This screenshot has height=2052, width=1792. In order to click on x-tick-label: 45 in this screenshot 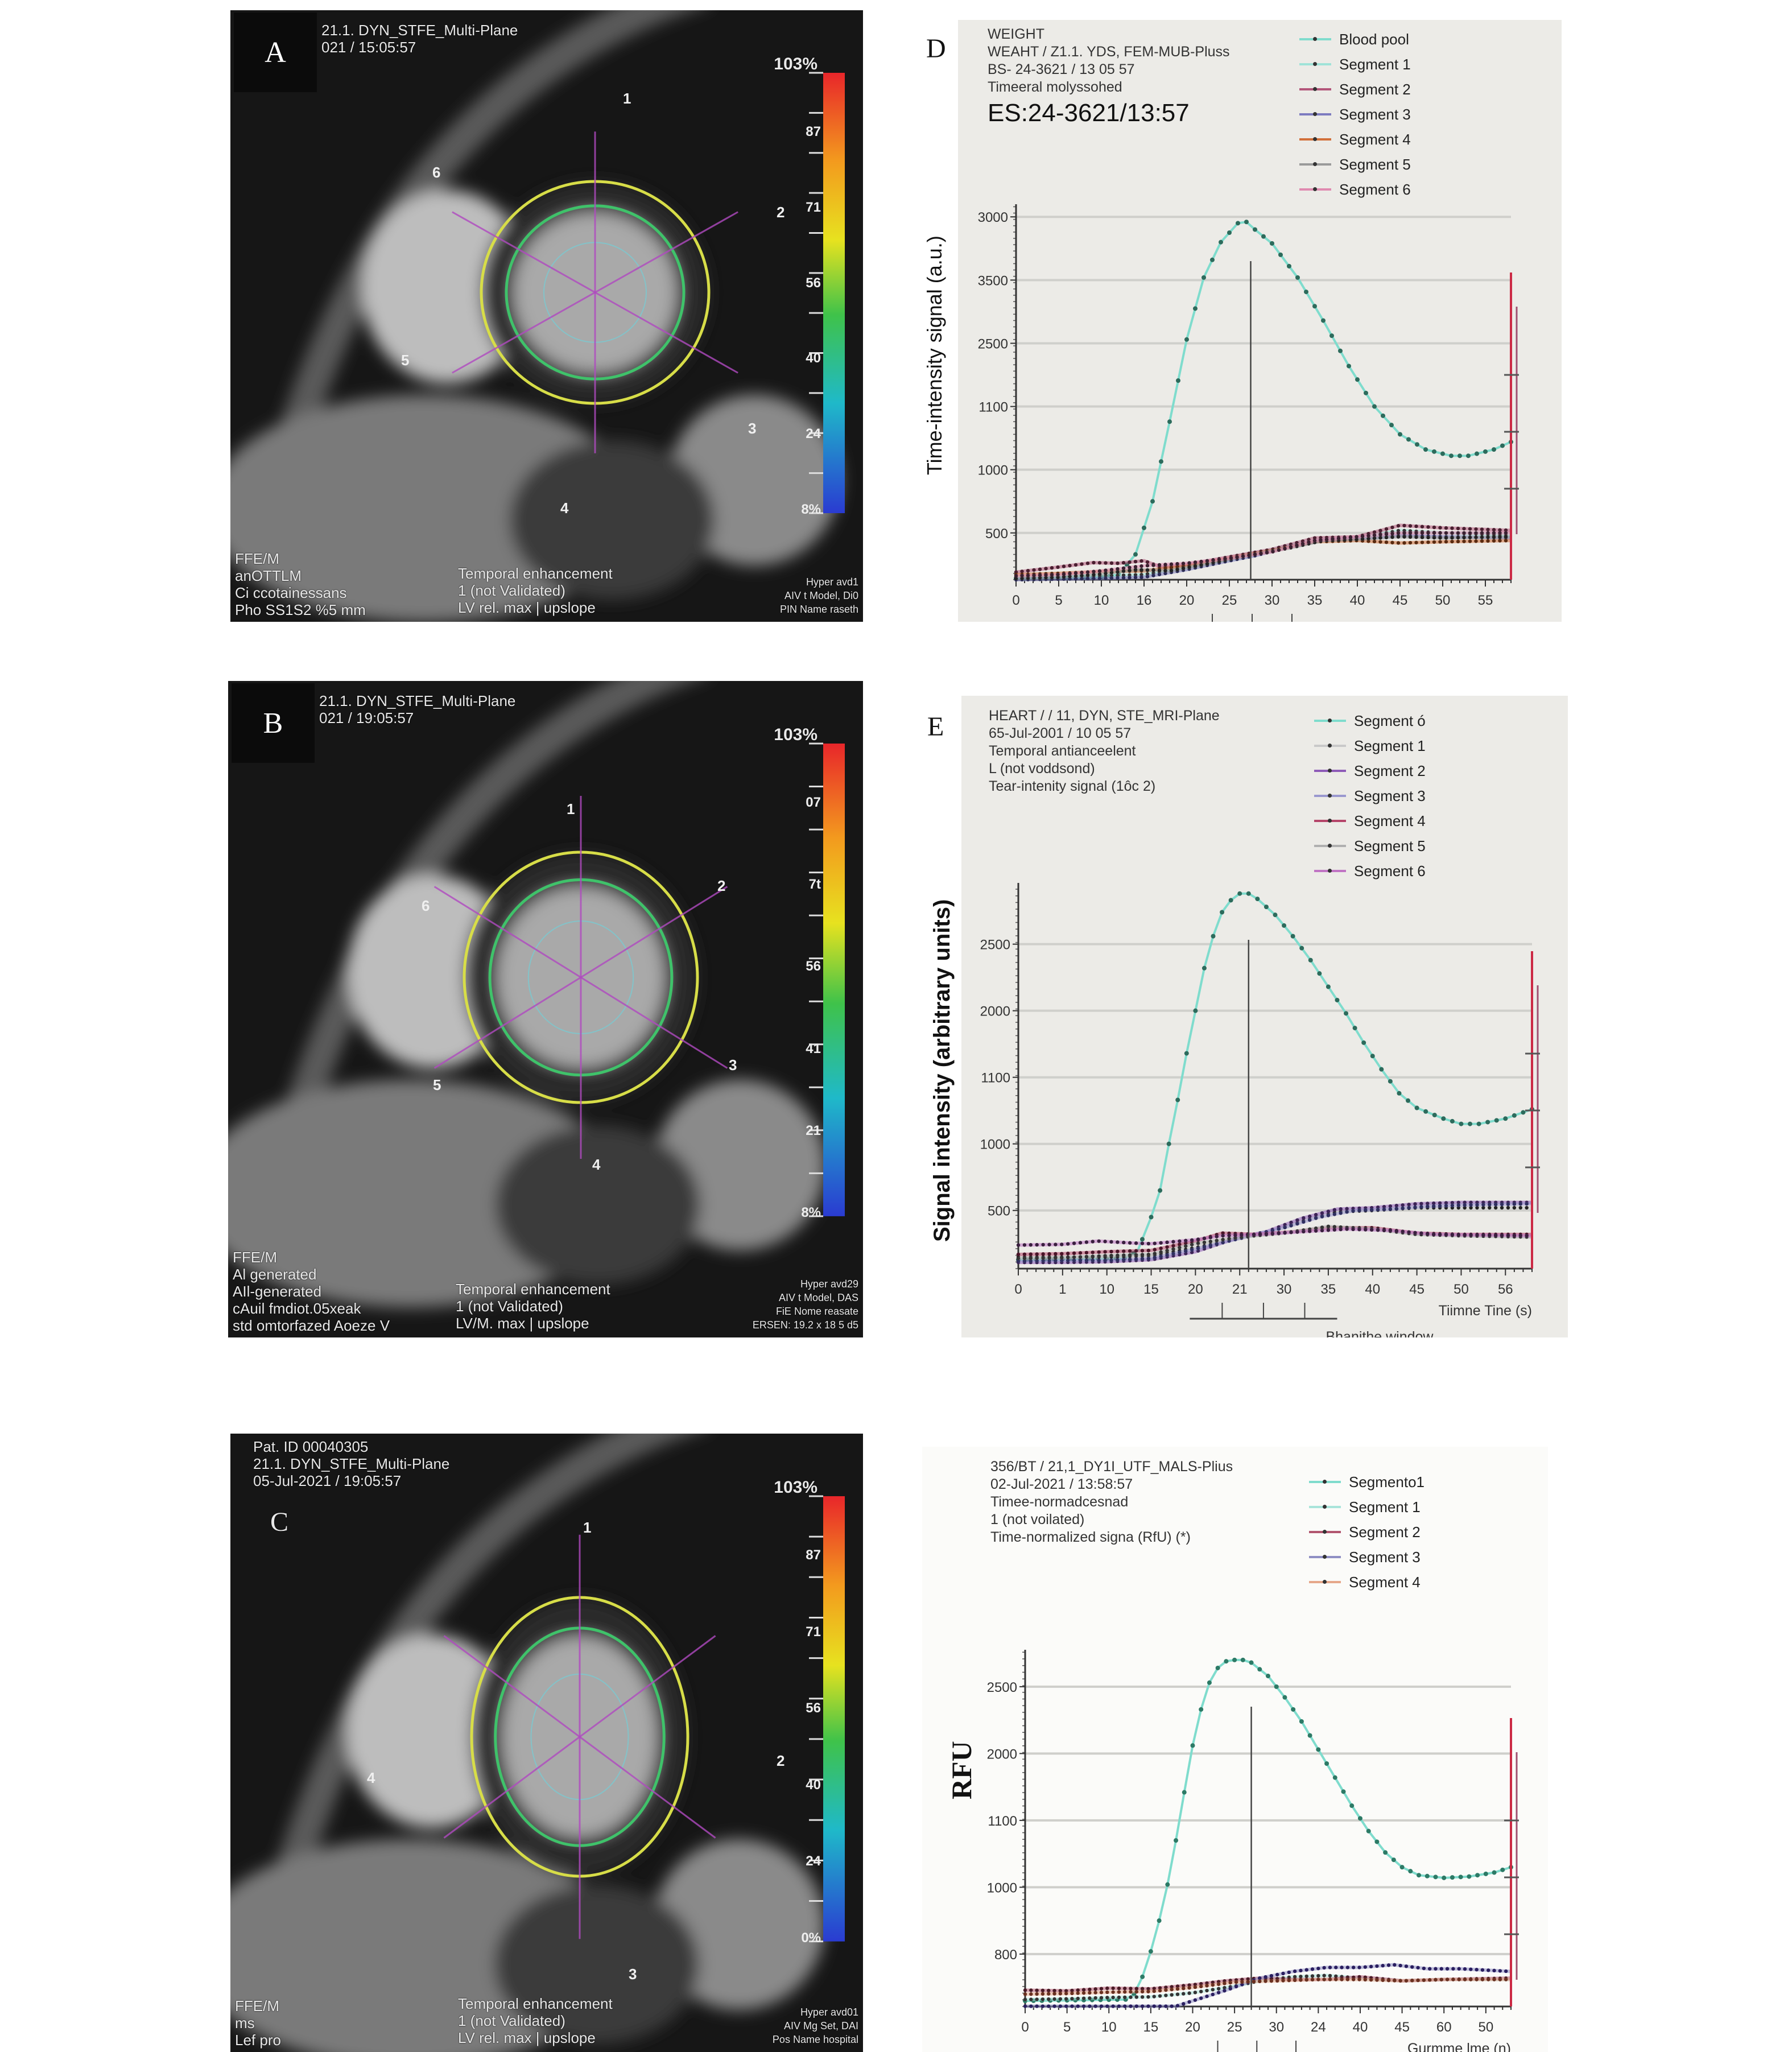, I will do `click(1400, 600)`.